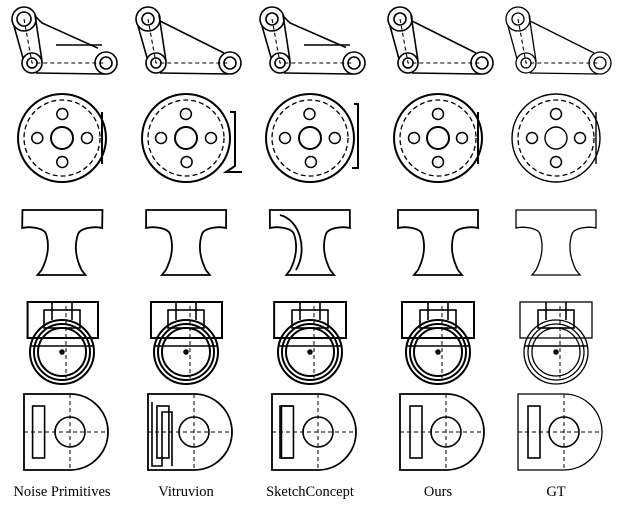 Image resolution: width=624 pixels, height=513 pixels. Describe the element at coordinates (62, 492) in the screenshot. I see `column-label-noise-primitives: Noise Primitives` at that location.